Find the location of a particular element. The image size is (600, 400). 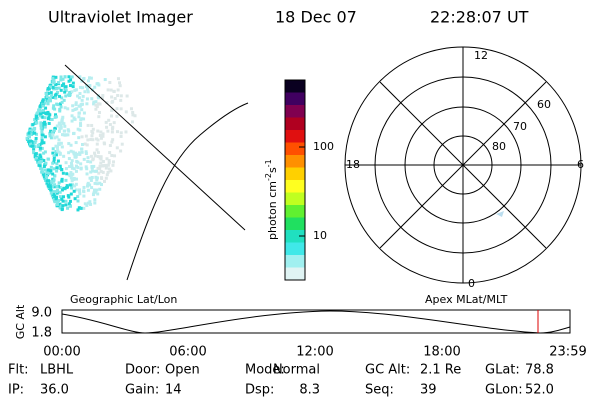

image-blob is located at coordinates (81, 143).